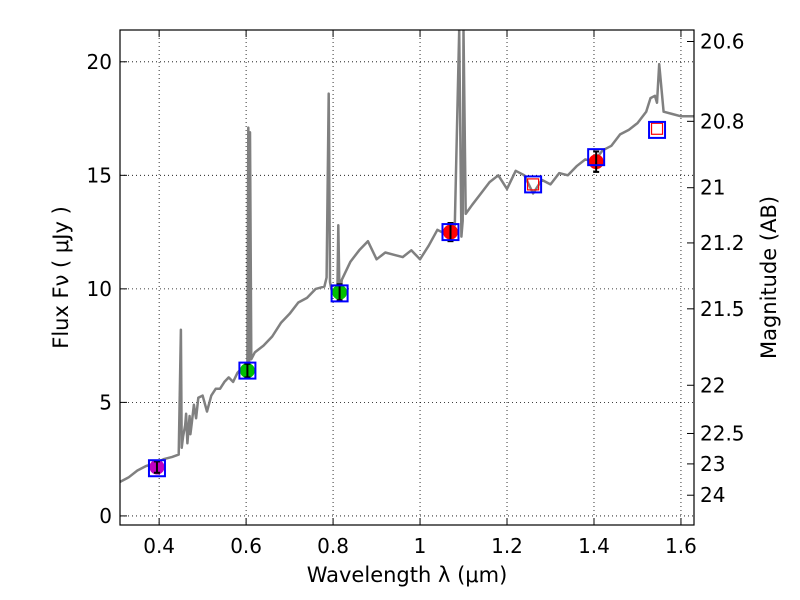 The image size is (800, 600). I want to click on y-tick-label: 10, so click(99, 289).